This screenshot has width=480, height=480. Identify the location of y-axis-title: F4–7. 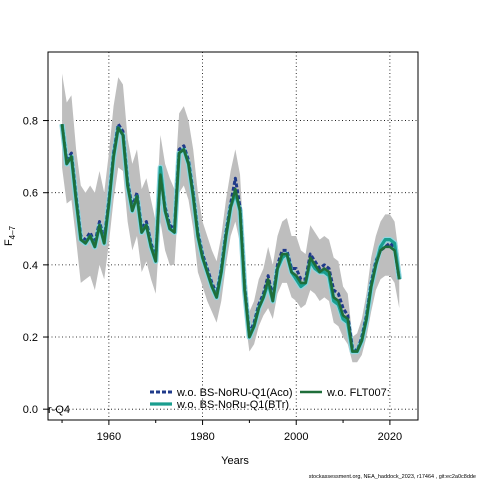
(10, 235).